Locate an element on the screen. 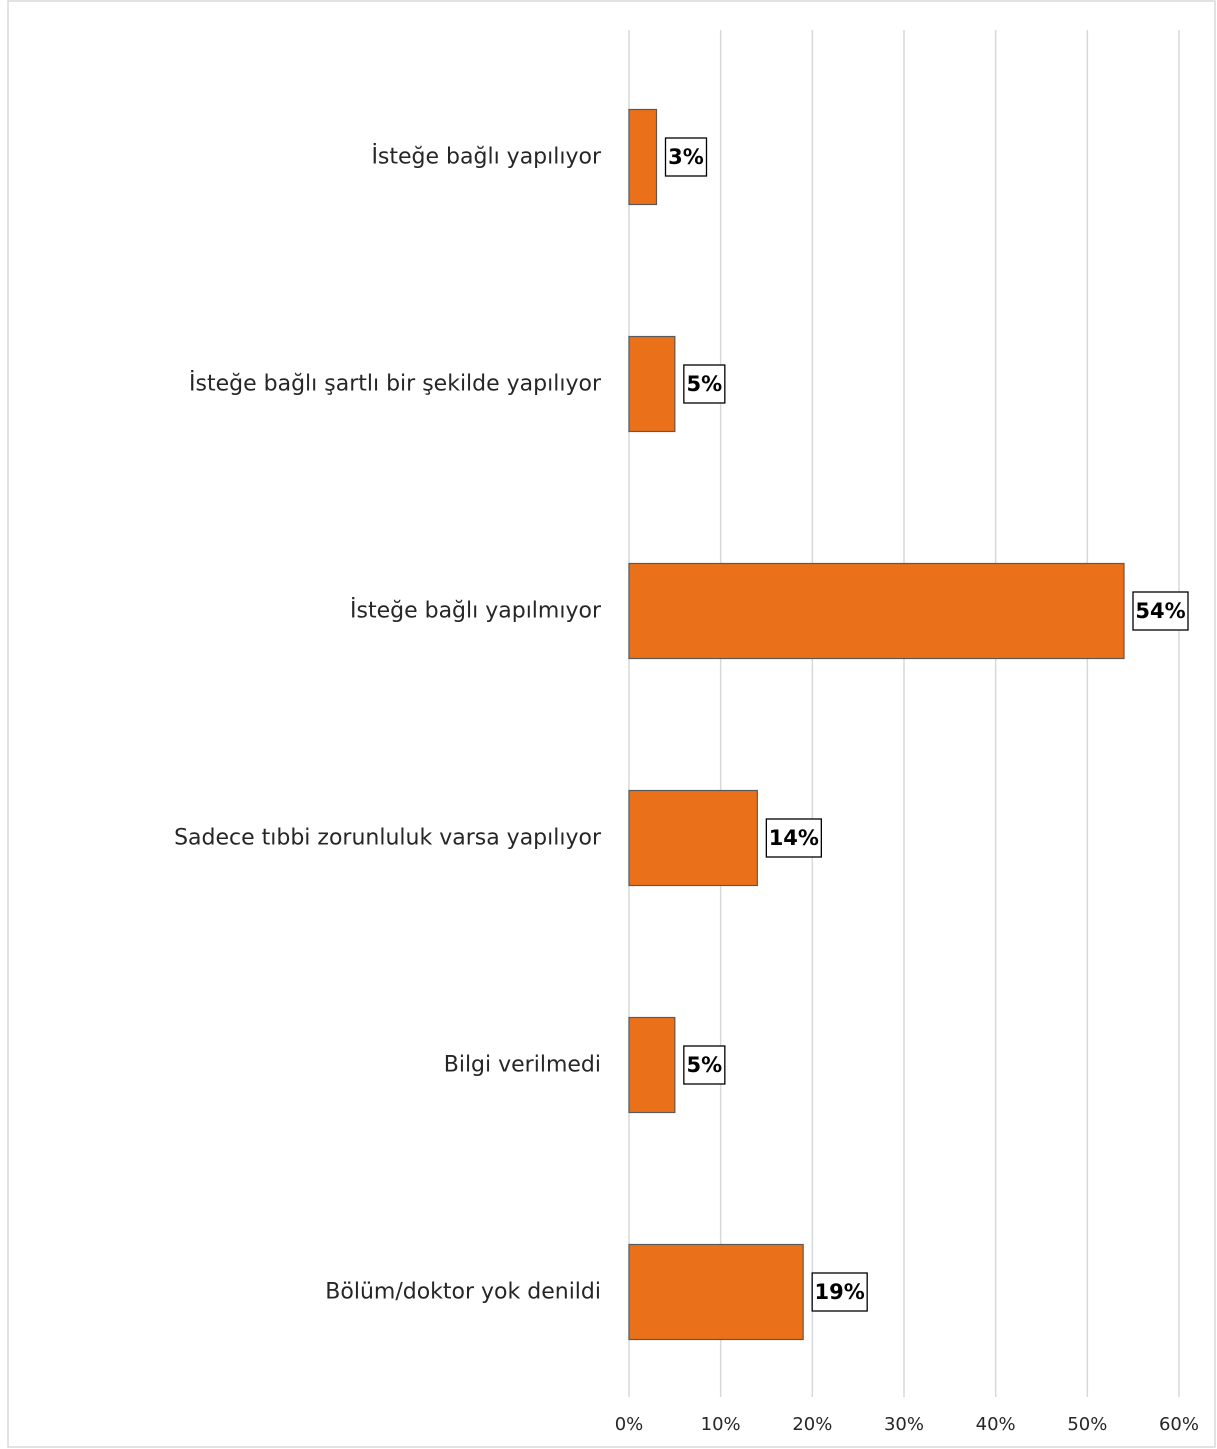  category-label: Sadece tıbbi zorunluluk varsa yapılıyor is located at coordinates (388, 838).